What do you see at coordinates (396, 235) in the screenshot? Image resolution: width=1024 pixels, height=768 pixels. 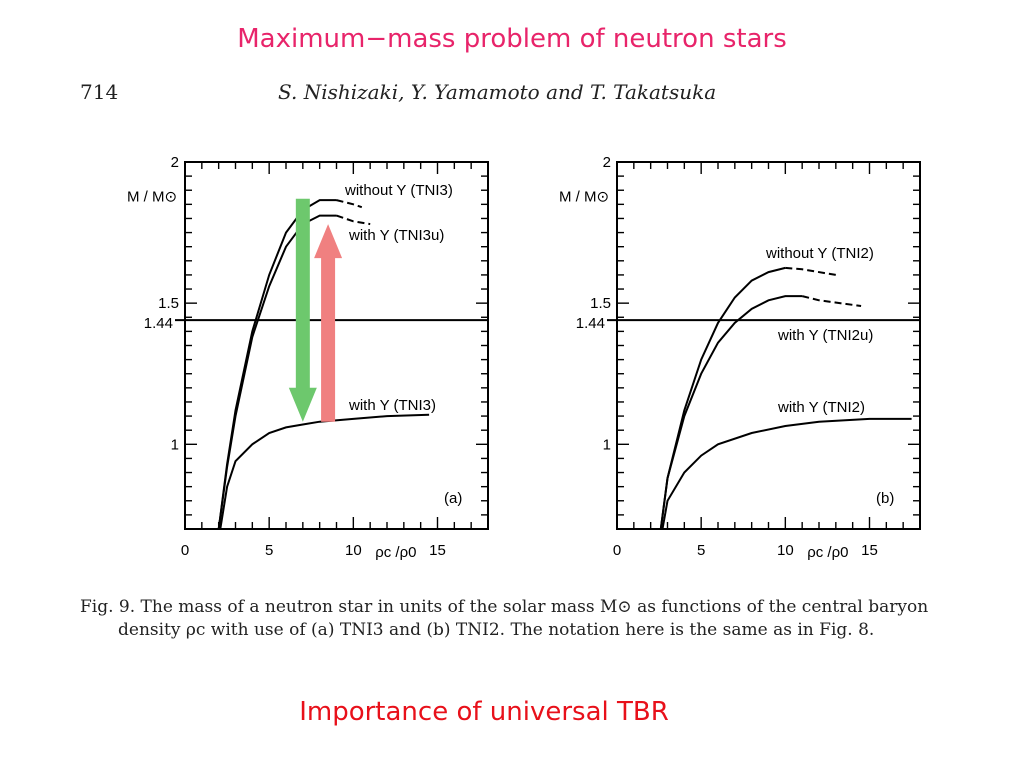 I see `series-label: with Y (TNI3u)` at bounding box center [396, 235].